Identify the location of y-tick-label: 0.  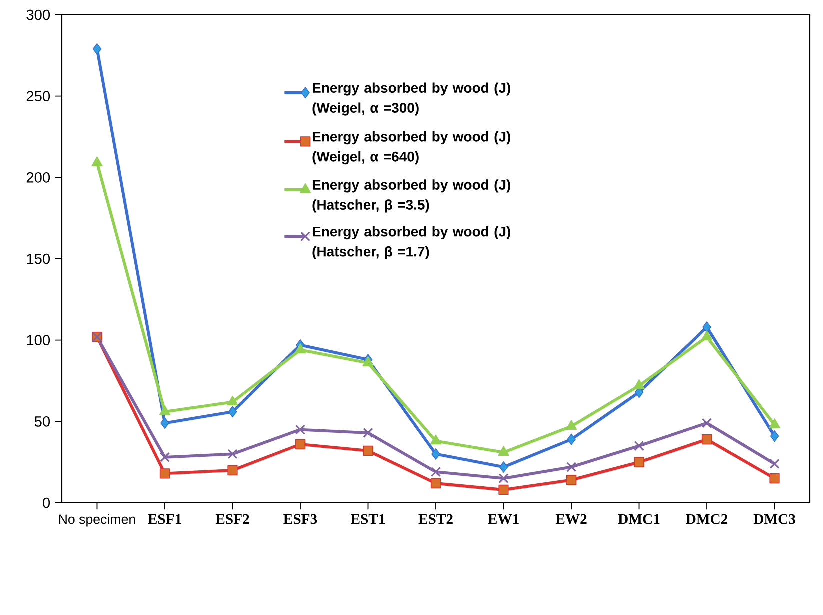
(46, 503).